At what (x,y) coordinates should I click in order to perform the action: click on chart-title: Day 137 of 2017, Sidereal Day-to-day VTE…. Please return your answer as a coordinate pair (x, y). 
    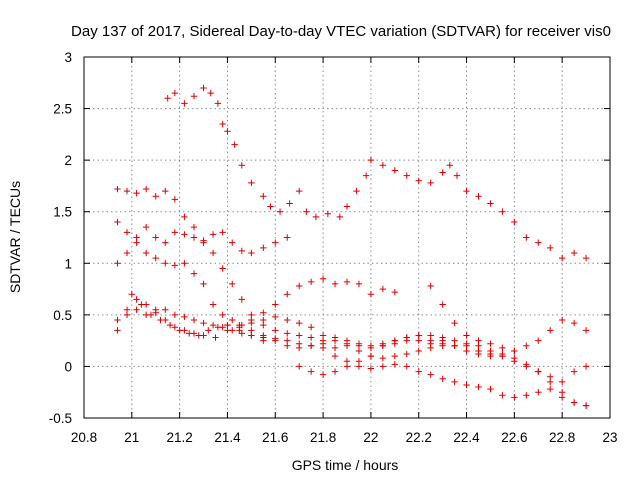
    Looking at the image, I should click on (341, 31).